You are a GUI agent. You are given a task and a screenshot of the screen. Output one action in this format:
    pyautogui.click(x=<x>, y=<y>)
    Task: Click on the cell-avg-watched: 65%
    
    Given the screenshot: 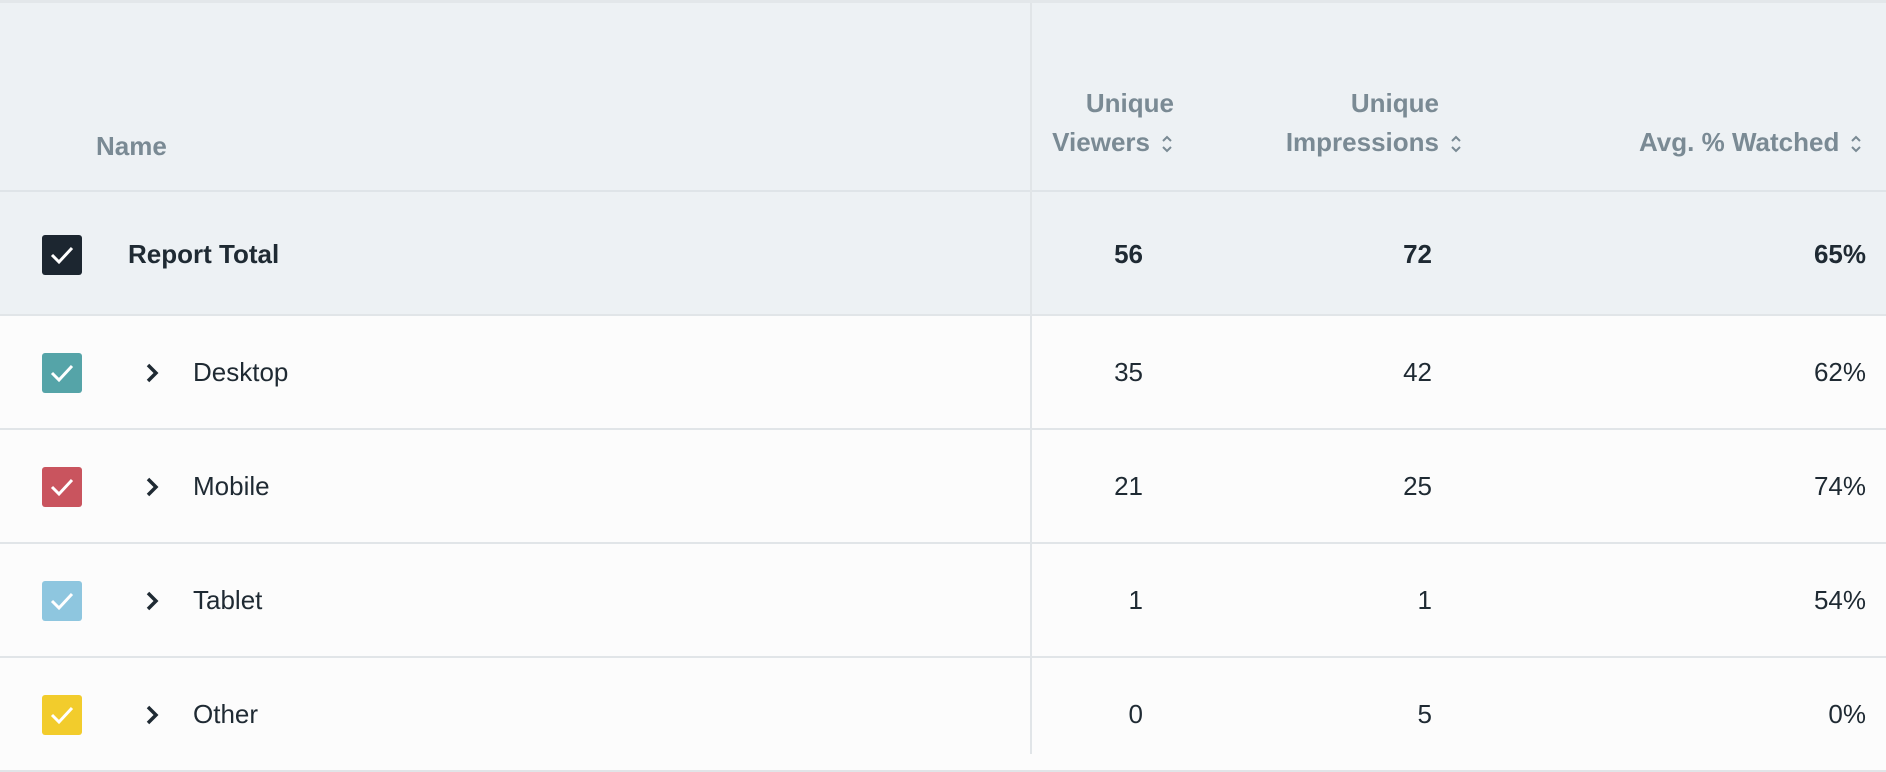 What is the action you would take?
    pyautogui.click(x=1839, y=254)
    